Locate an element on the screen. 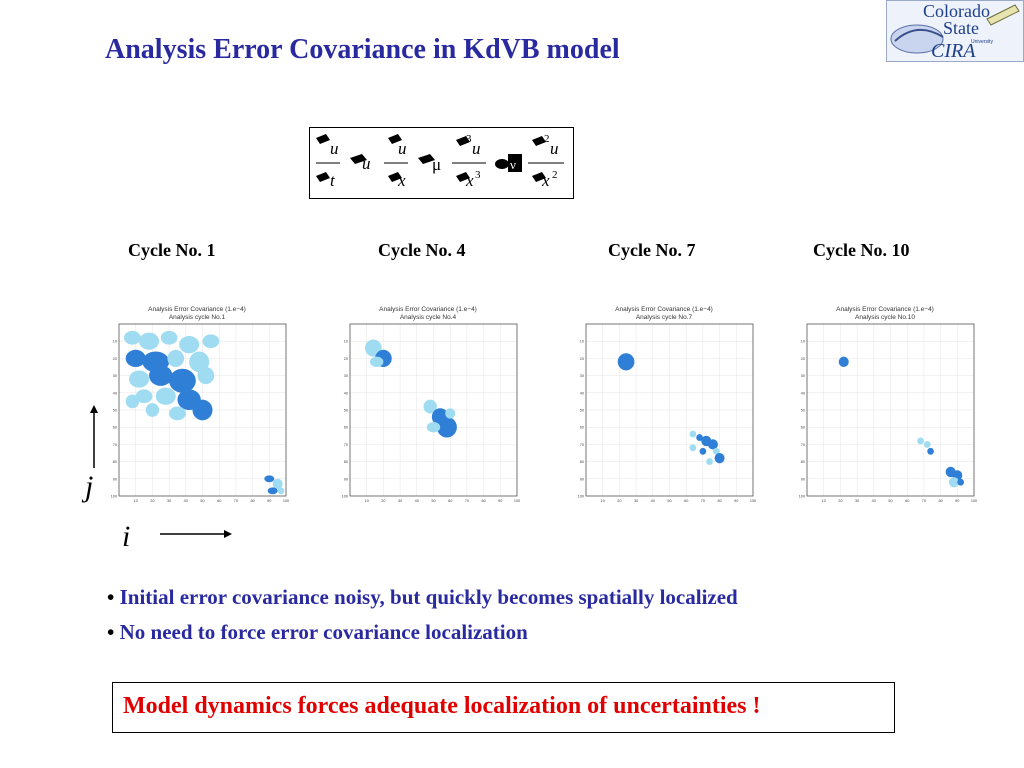 This screenshot has height=768, width=1024. plot-title: Analysis Error Covariance (1.e−4) is located at coordinates (197, 309).